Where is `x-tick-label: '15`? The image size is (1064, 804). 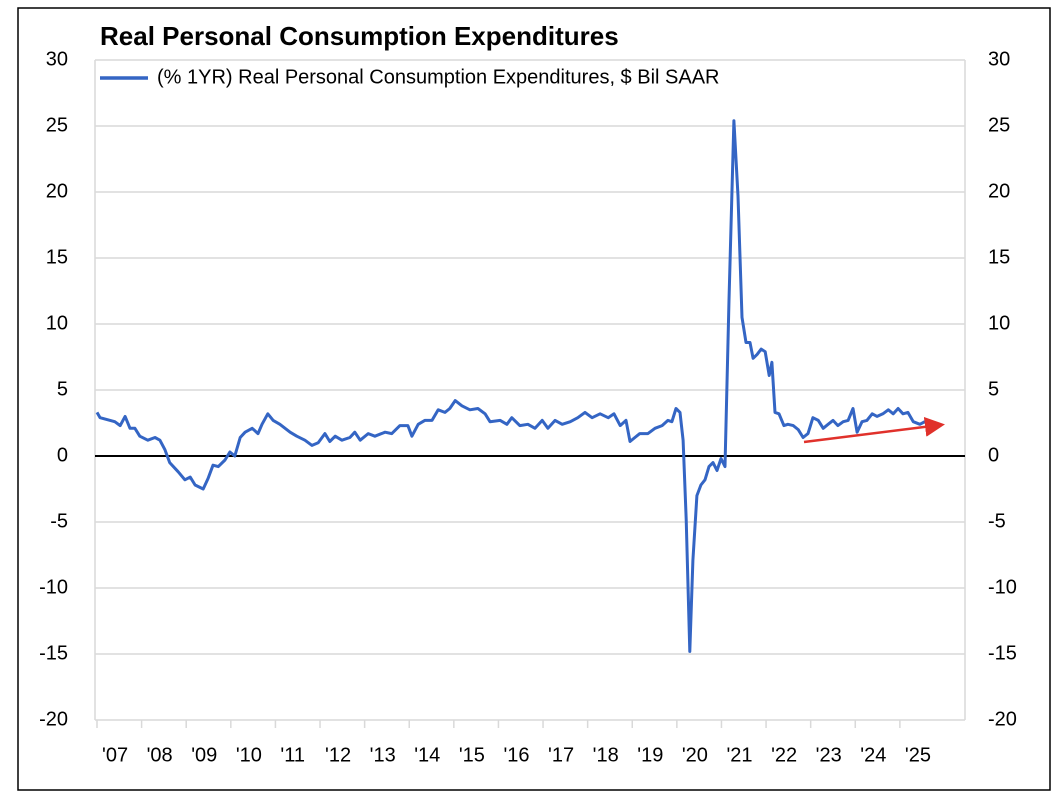 x-tick-label: '15 is located at coordinates (472, 755).